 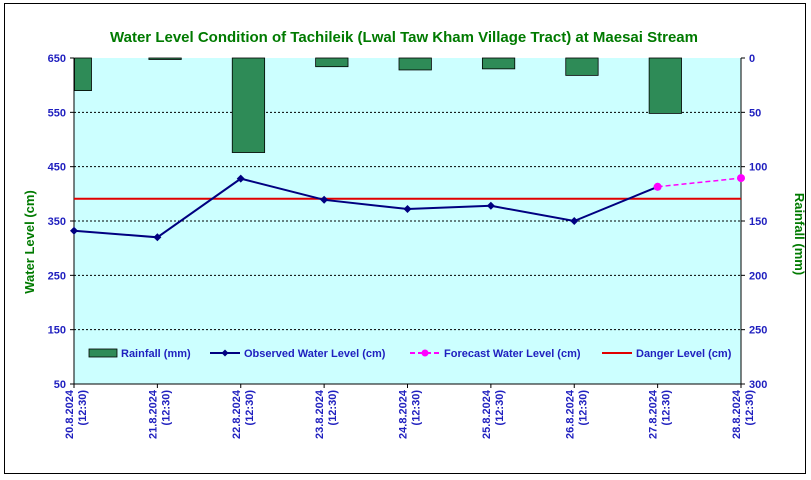 What do you see at coordinates (57, 59) in the screenshot?
I see `y-tick-label: 650` at bounding box center [57, 59].